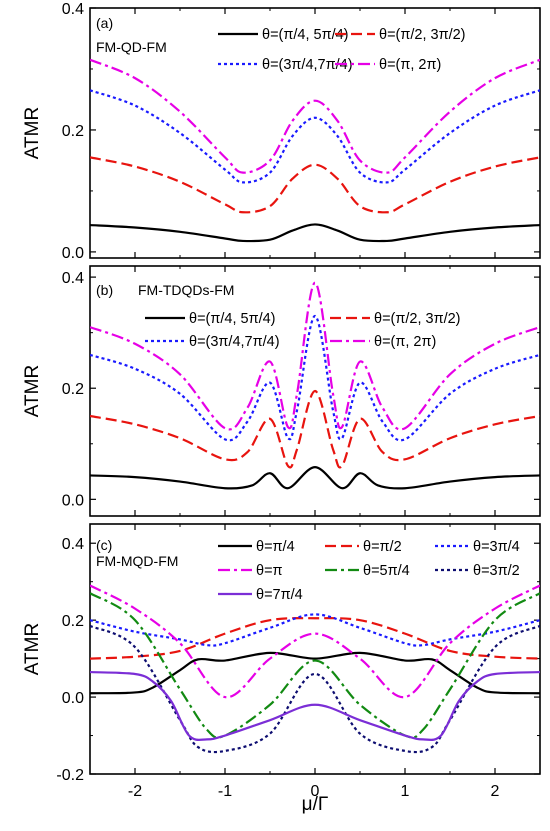 This screenshot has width=550, height=831. I want to click on panel-label: (c), so click(104, 545).